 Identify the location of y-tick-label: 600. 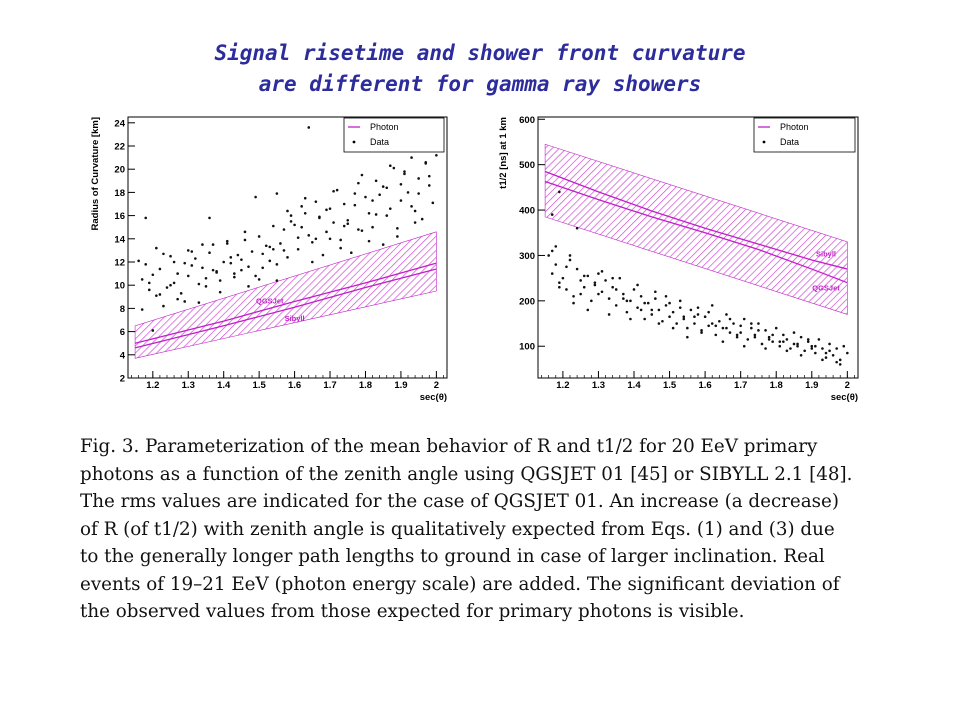
(527, 120).